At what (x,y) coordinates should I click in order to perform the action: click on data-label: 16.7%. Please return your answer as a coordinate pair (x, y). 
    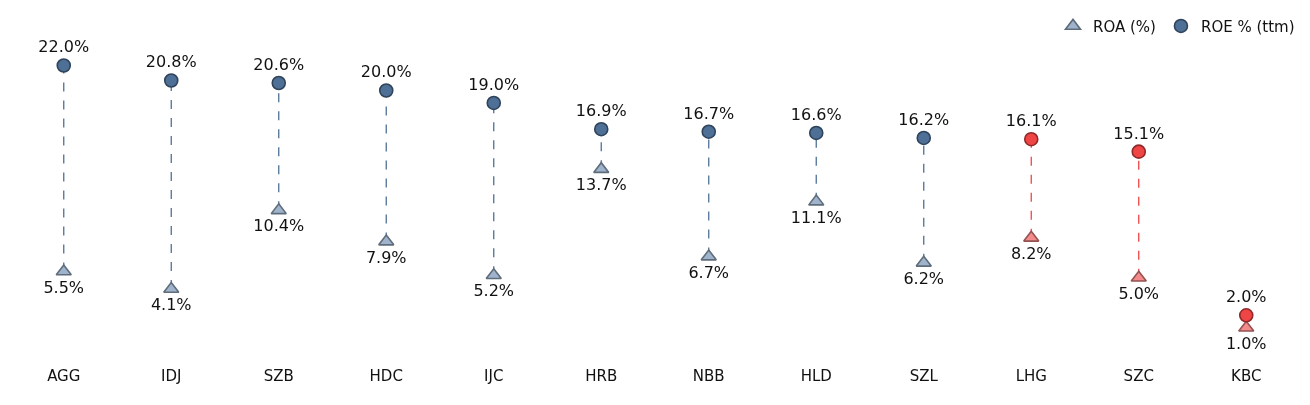
    Looking at the image, I should click on (709, 113).